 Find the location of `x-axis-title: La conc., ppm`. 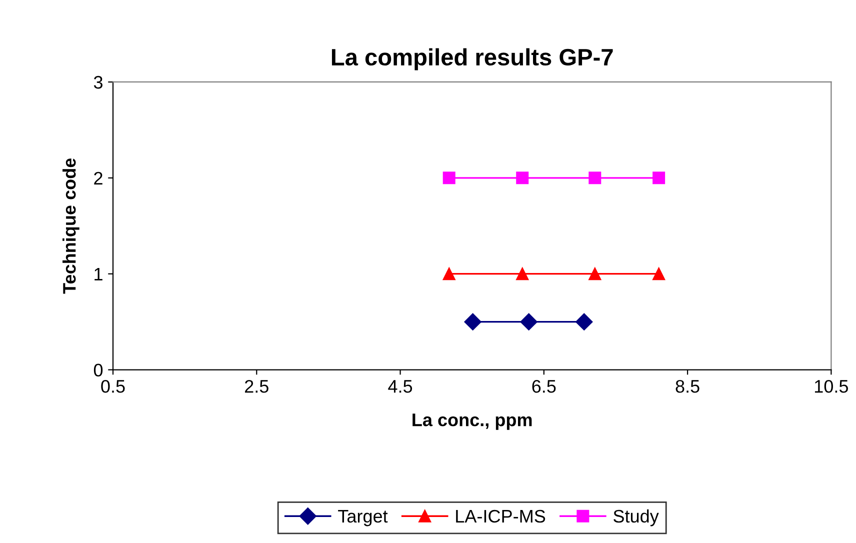

x-axis-title: La conc., ppm is located at coordinates (472, 422).